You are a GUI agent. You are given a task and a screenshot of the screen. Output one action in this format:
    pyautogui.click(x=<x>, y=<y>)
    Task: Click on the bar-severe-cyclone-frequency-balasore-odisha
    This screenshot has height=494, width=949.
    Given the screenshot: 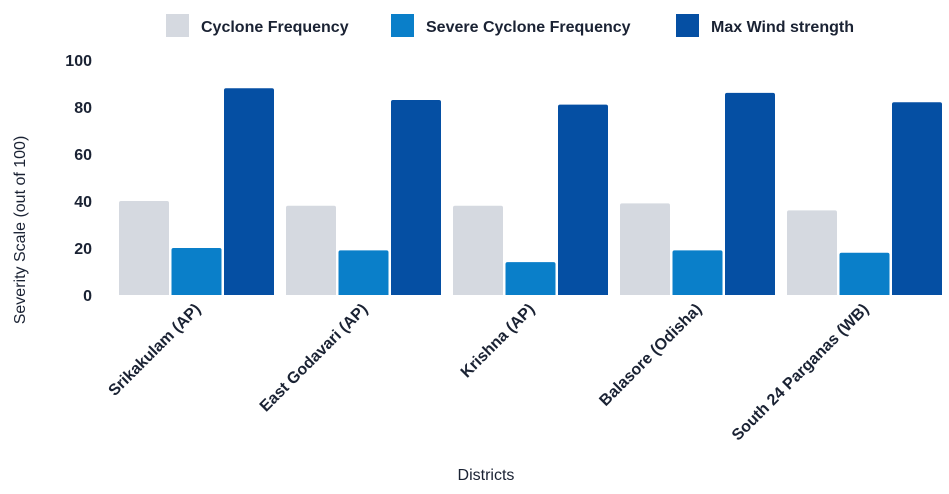 What is the action you would take?
    pyautogui.click(x=697, y=272)
    